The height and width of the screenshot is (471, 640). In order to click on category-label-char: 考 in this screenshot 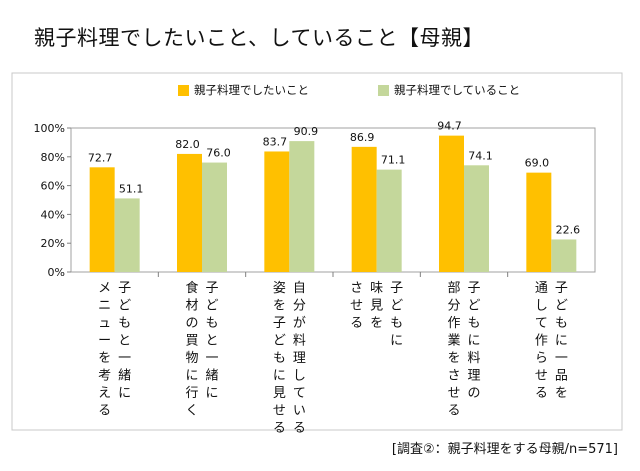, I will do `click(104, 376)`.